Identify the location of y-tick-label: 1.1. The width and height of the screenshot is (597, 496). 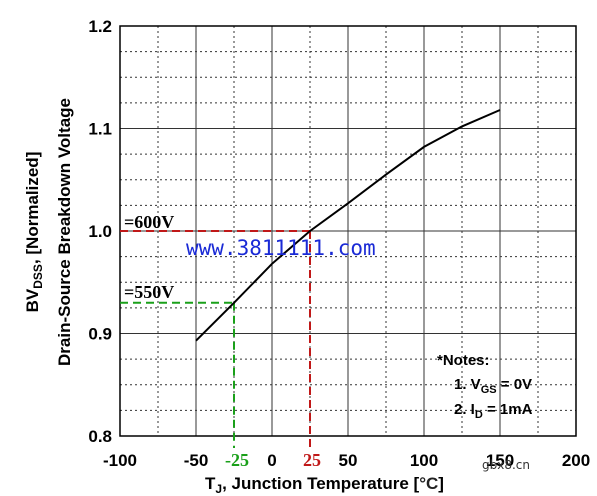
(100, 129).